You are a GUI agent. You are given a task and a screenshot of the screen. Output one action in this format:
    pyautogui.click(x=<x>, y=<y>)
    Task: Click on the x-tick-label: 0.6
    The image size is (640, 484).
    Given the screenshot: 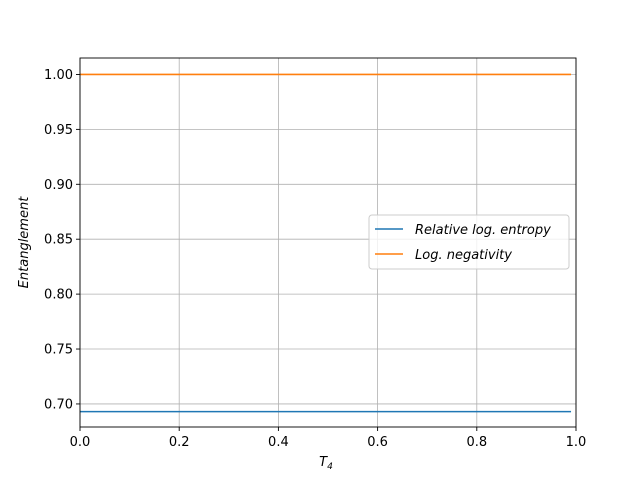 What is the action you would take?
    pyautogui.click(x=377, y=442)
    